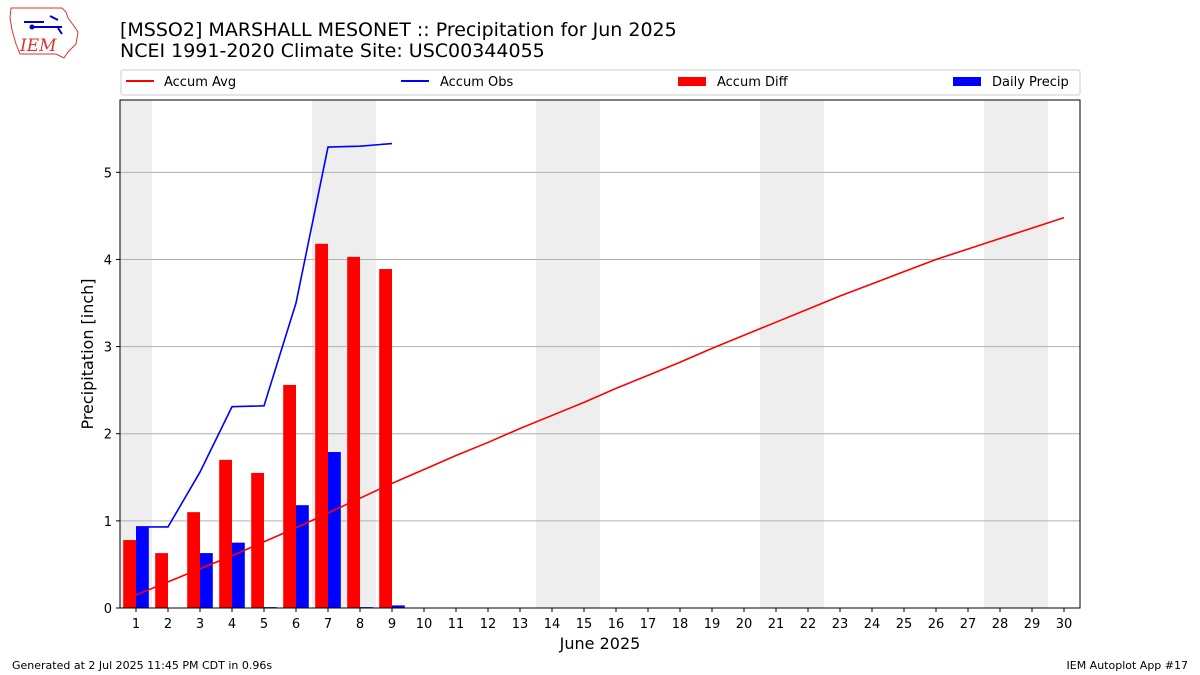 The width and height of the screenshot is (1200, 675). What do you see at coordinates (200, 82) in the screenshot?
I see `legend-label-accum-avg: Accum Avg` at bounding box center [200, 82].